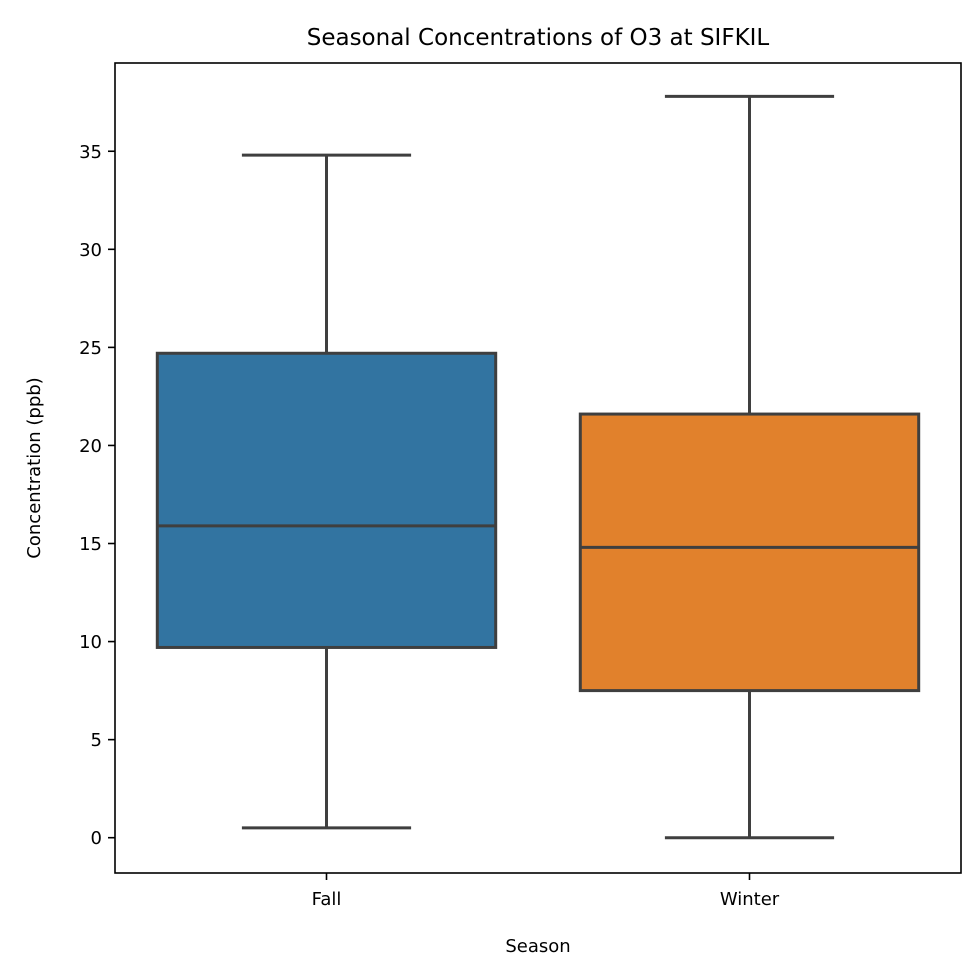 Image resolution: width=980 pixels, height=980 pixels. Describe the element at coordinates (90, 642) in the screenshot. I see `y-tick-label: 10` at that location.